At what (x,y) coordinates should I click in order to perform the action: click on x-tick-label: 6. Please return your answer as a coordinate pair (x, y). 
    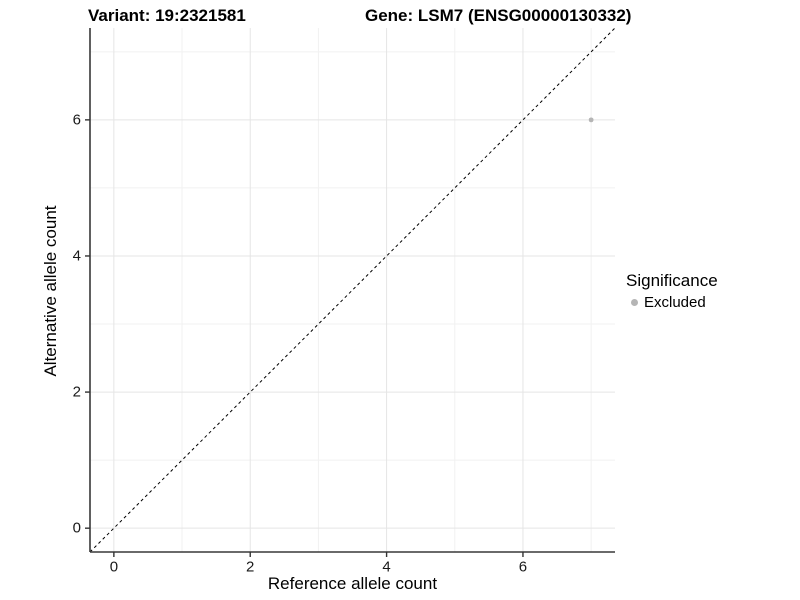
    Looking at the image, I should click on (523, 566).